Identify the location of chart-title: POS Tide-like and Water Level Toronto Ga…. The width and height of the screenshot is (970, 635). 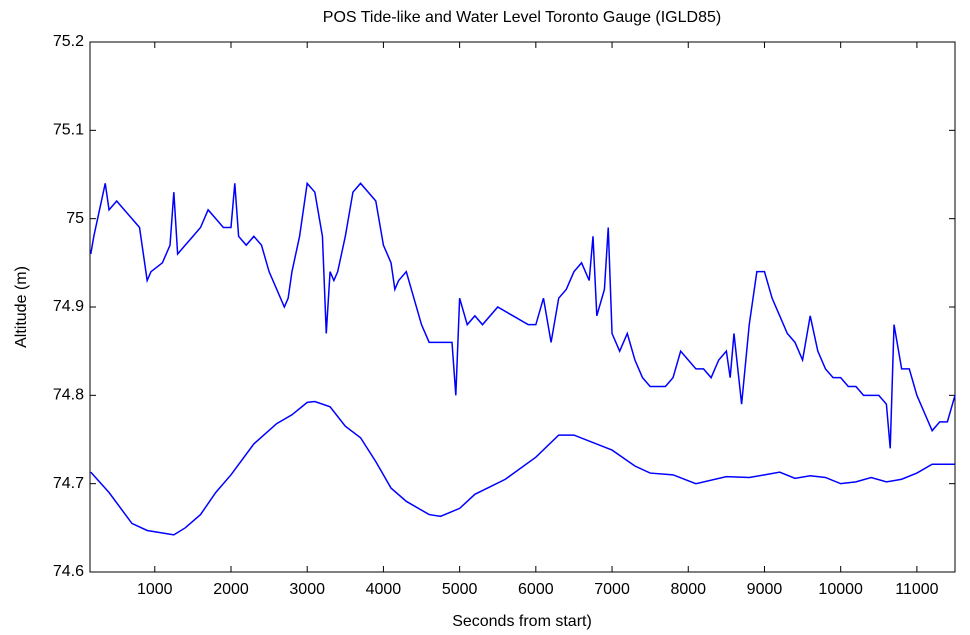
(522, 17).